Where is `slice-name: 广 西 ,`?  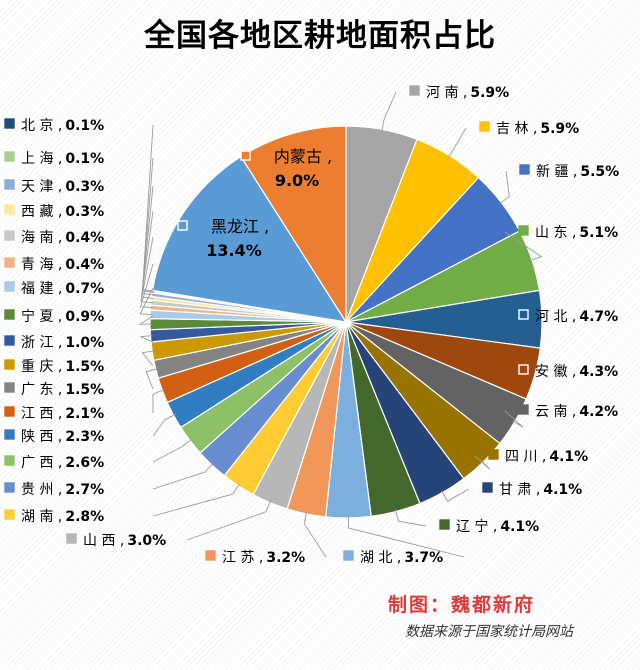
slice-name: 广 西 , is located at coordinates (41, 463).